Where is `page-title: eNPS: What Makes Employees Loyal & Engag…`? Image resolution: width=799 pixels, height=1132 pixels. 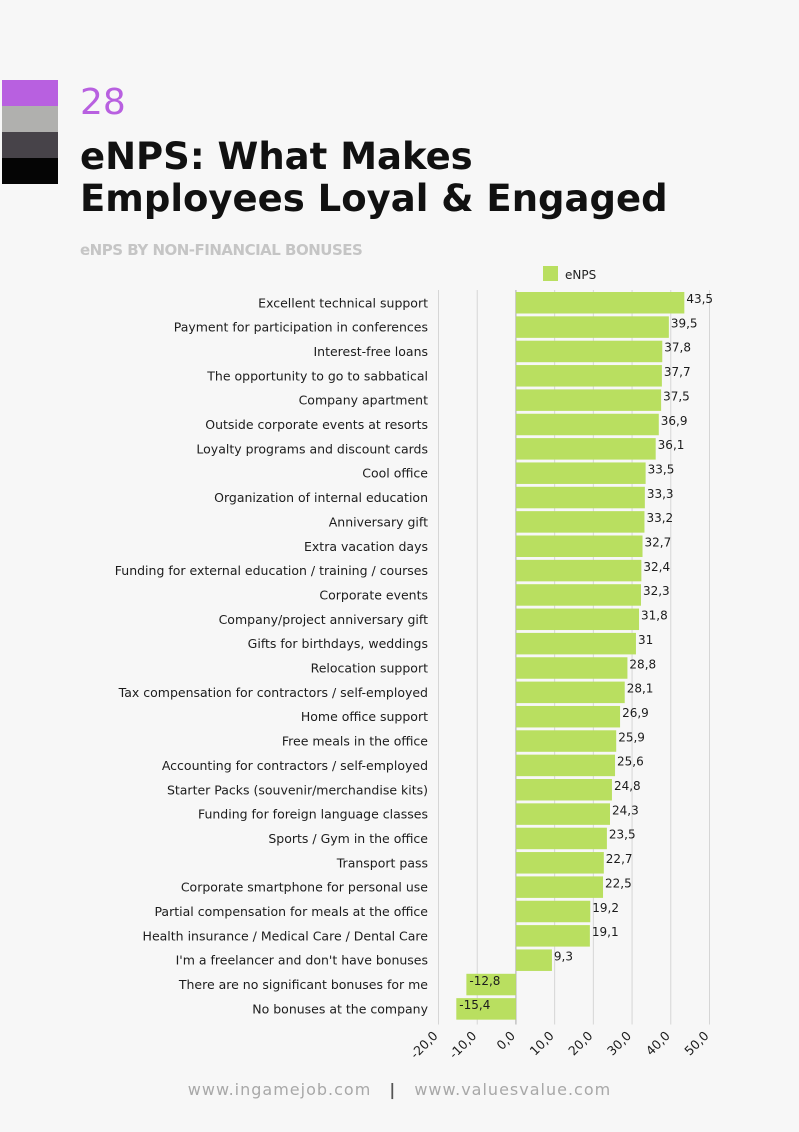 page-title: eNPS: What Makes Employees Loyal & Engag… is located at coordinates (430, 178).